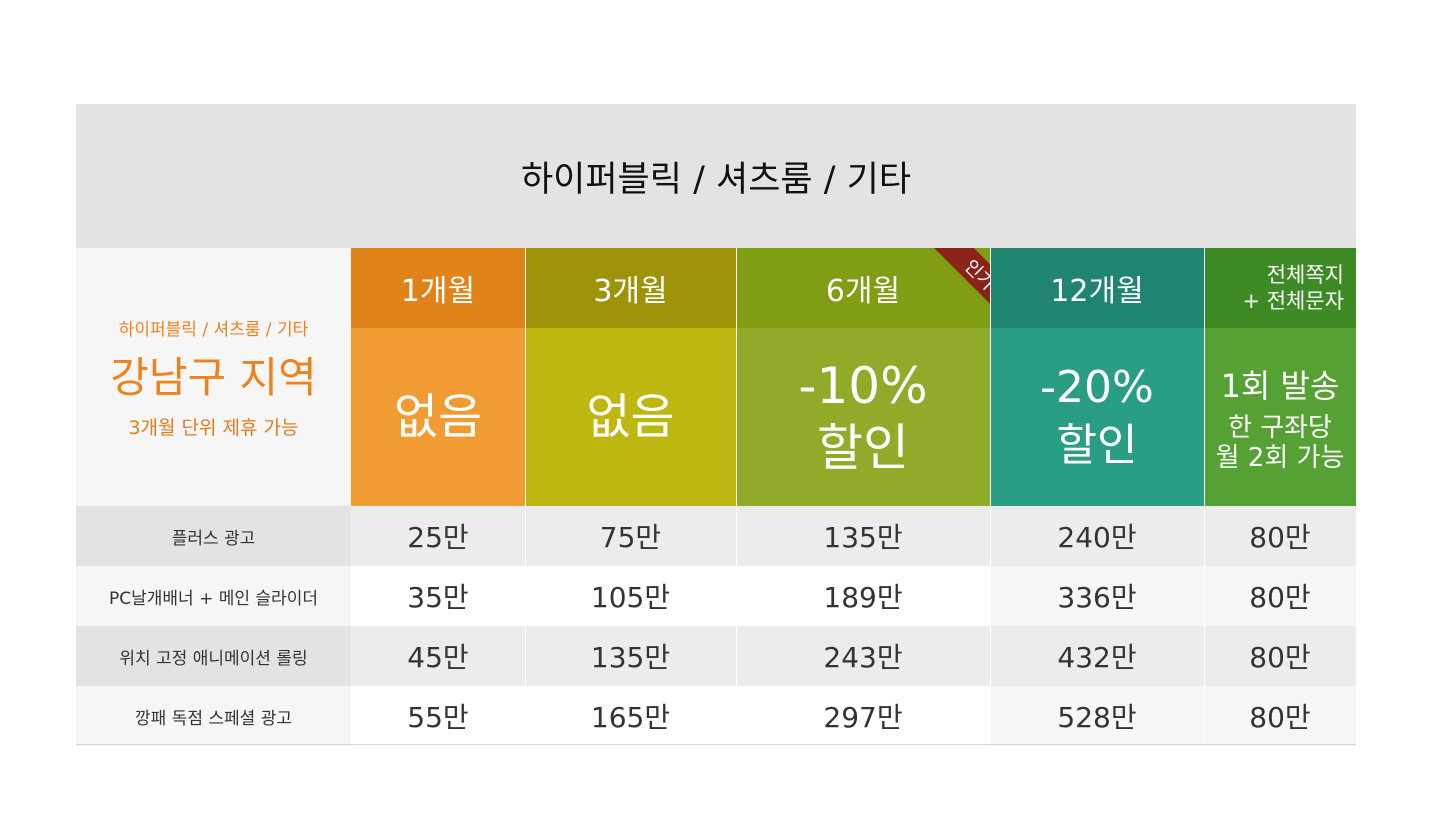 Image resolution: width=1437 pixels, height=840 pixels. What do you see at coordinates (863, 656) in the screenshot?
I see `price-cell: 243만` at bounding box center [863, 656].